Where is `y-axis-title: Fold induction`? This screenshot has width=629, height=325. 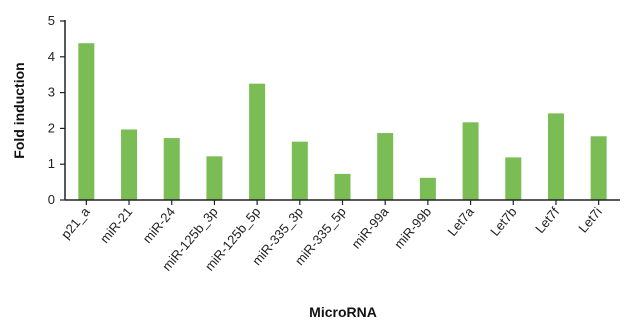
y-axis-title: Fold induction is located at coordinates (19, 110).